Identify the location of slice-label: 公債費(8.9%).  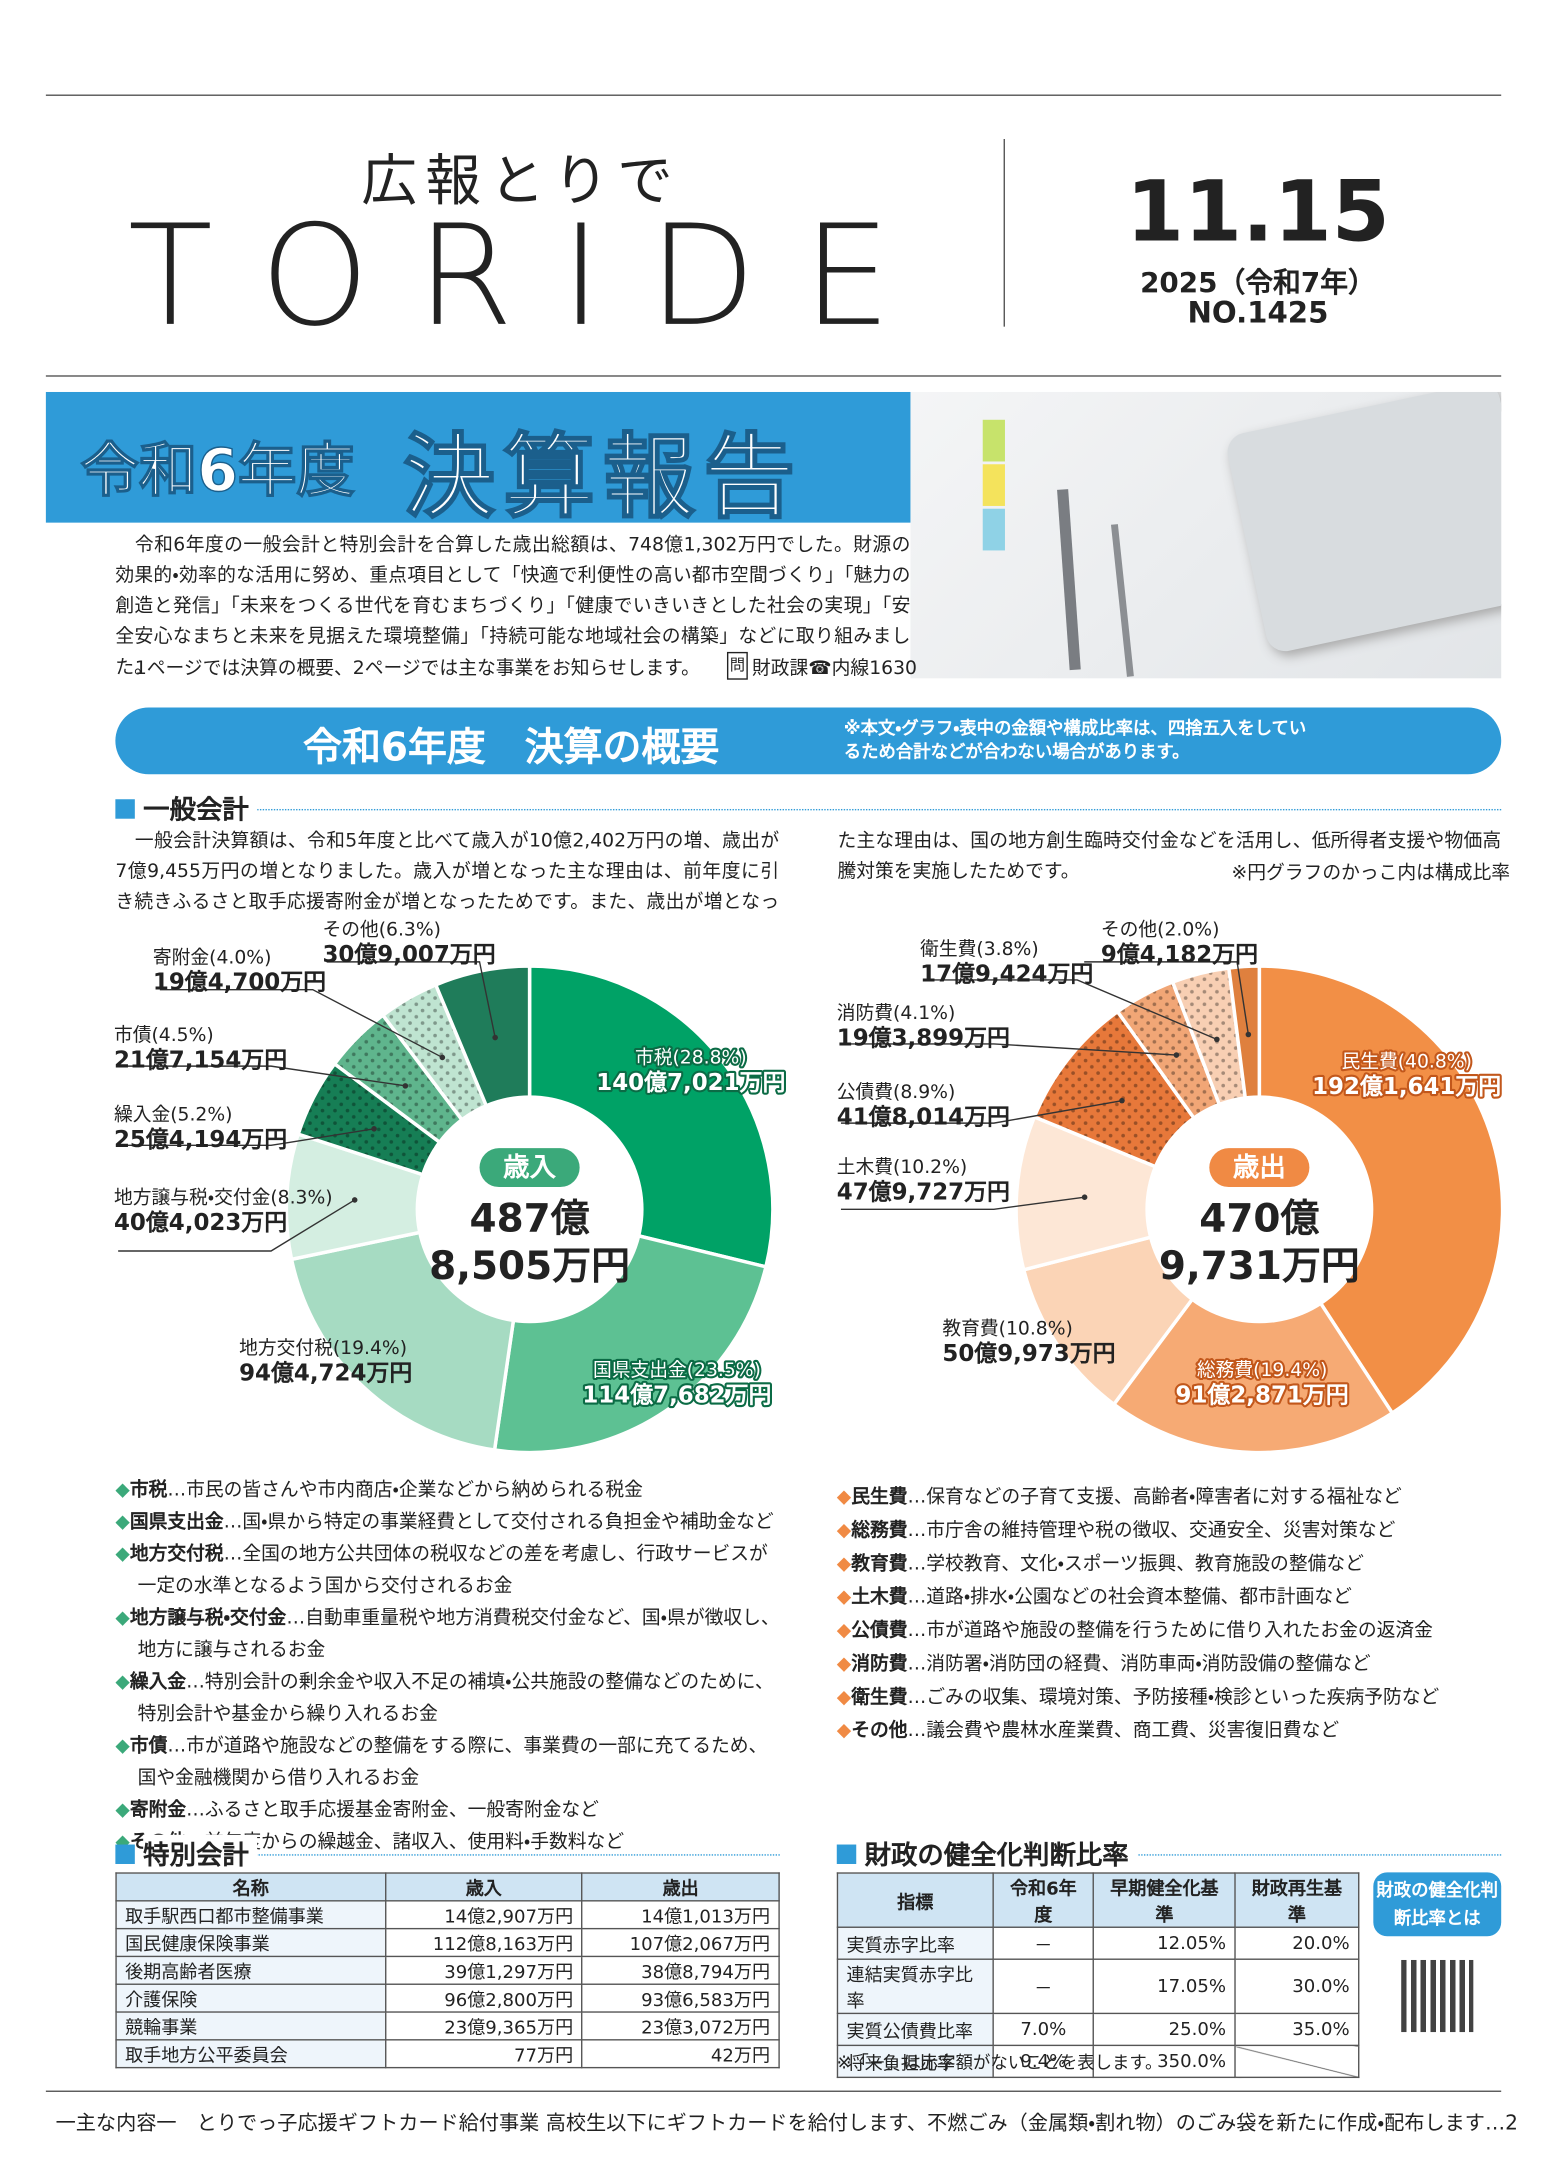
(896, 1092).